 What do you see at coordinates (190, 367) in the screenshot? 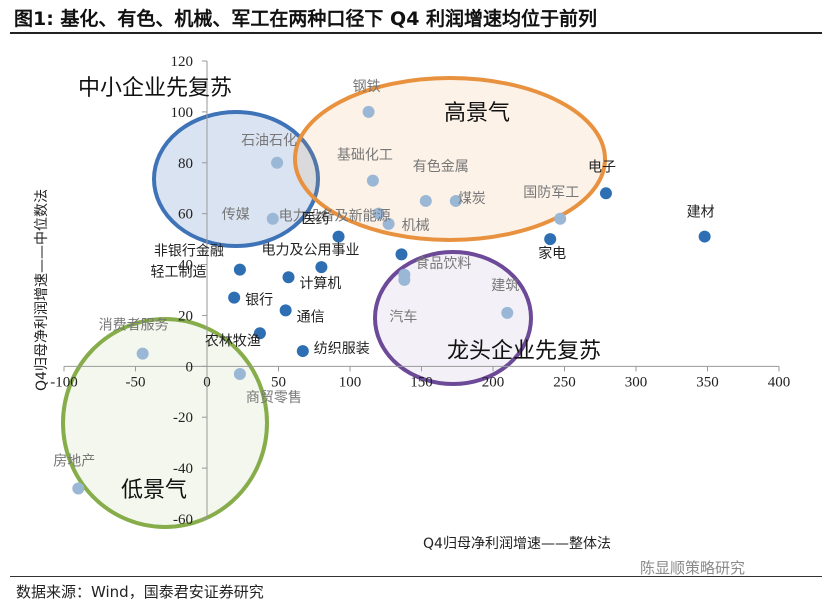
I see `y-tick-label: 0` at bounding box center [190, 367].